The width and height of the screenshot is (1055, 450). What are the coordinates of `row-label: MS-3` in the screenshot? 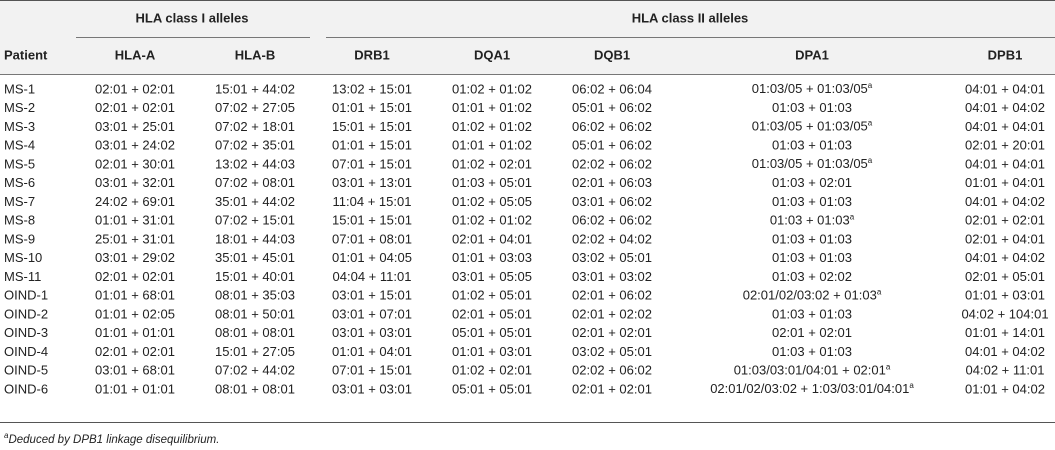 It's located at (19, 126).